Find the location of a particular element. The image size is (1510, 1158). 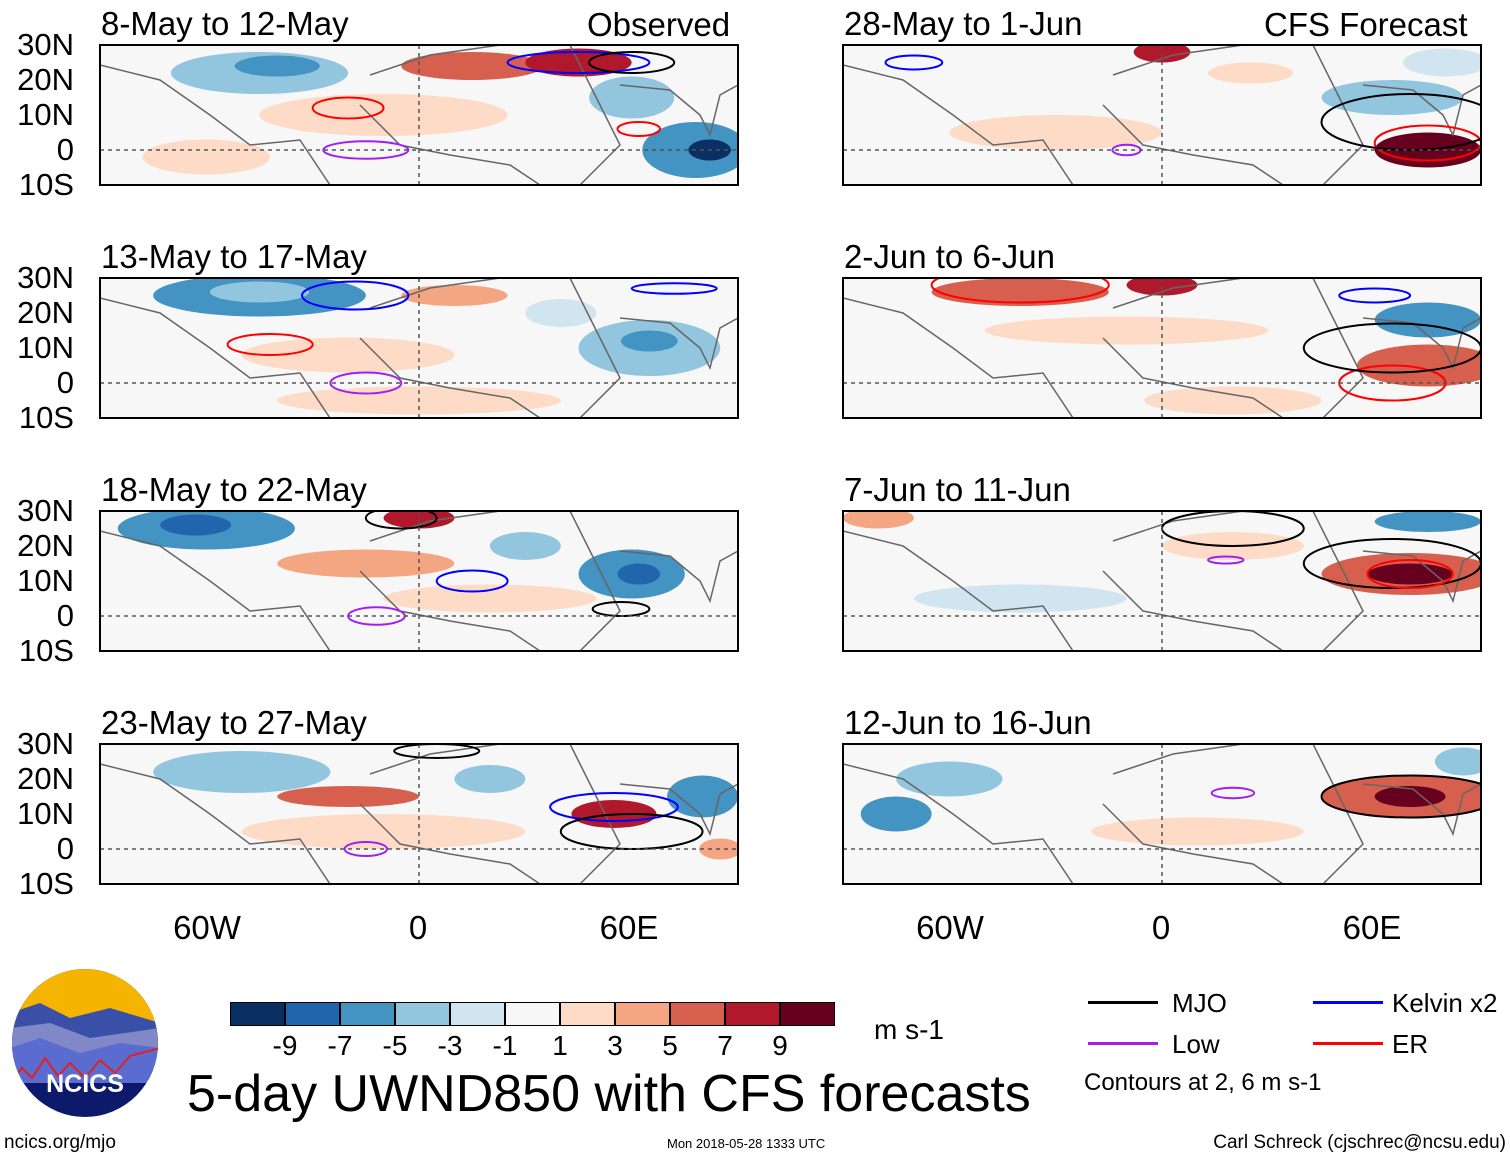

contour-note: Contours at 2, 6 m s-1 is located at coordinates (1203, 1082).